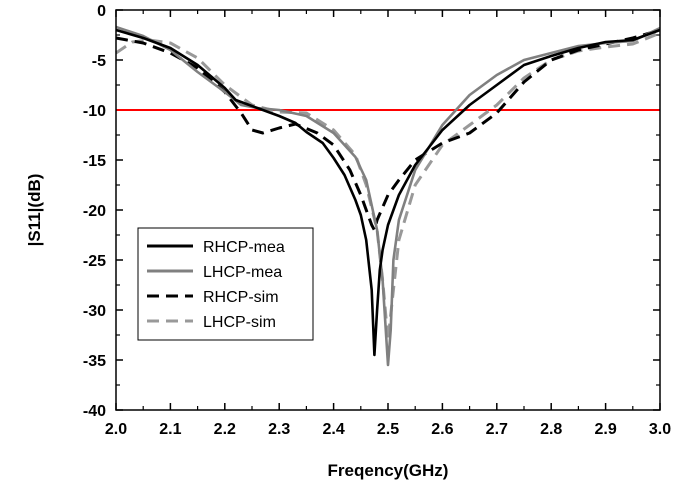 The image size is (691, 485). Describe the element at coordinates (605, 429) in the screenshot. I see `x-tick-label: 2.9` at that location.